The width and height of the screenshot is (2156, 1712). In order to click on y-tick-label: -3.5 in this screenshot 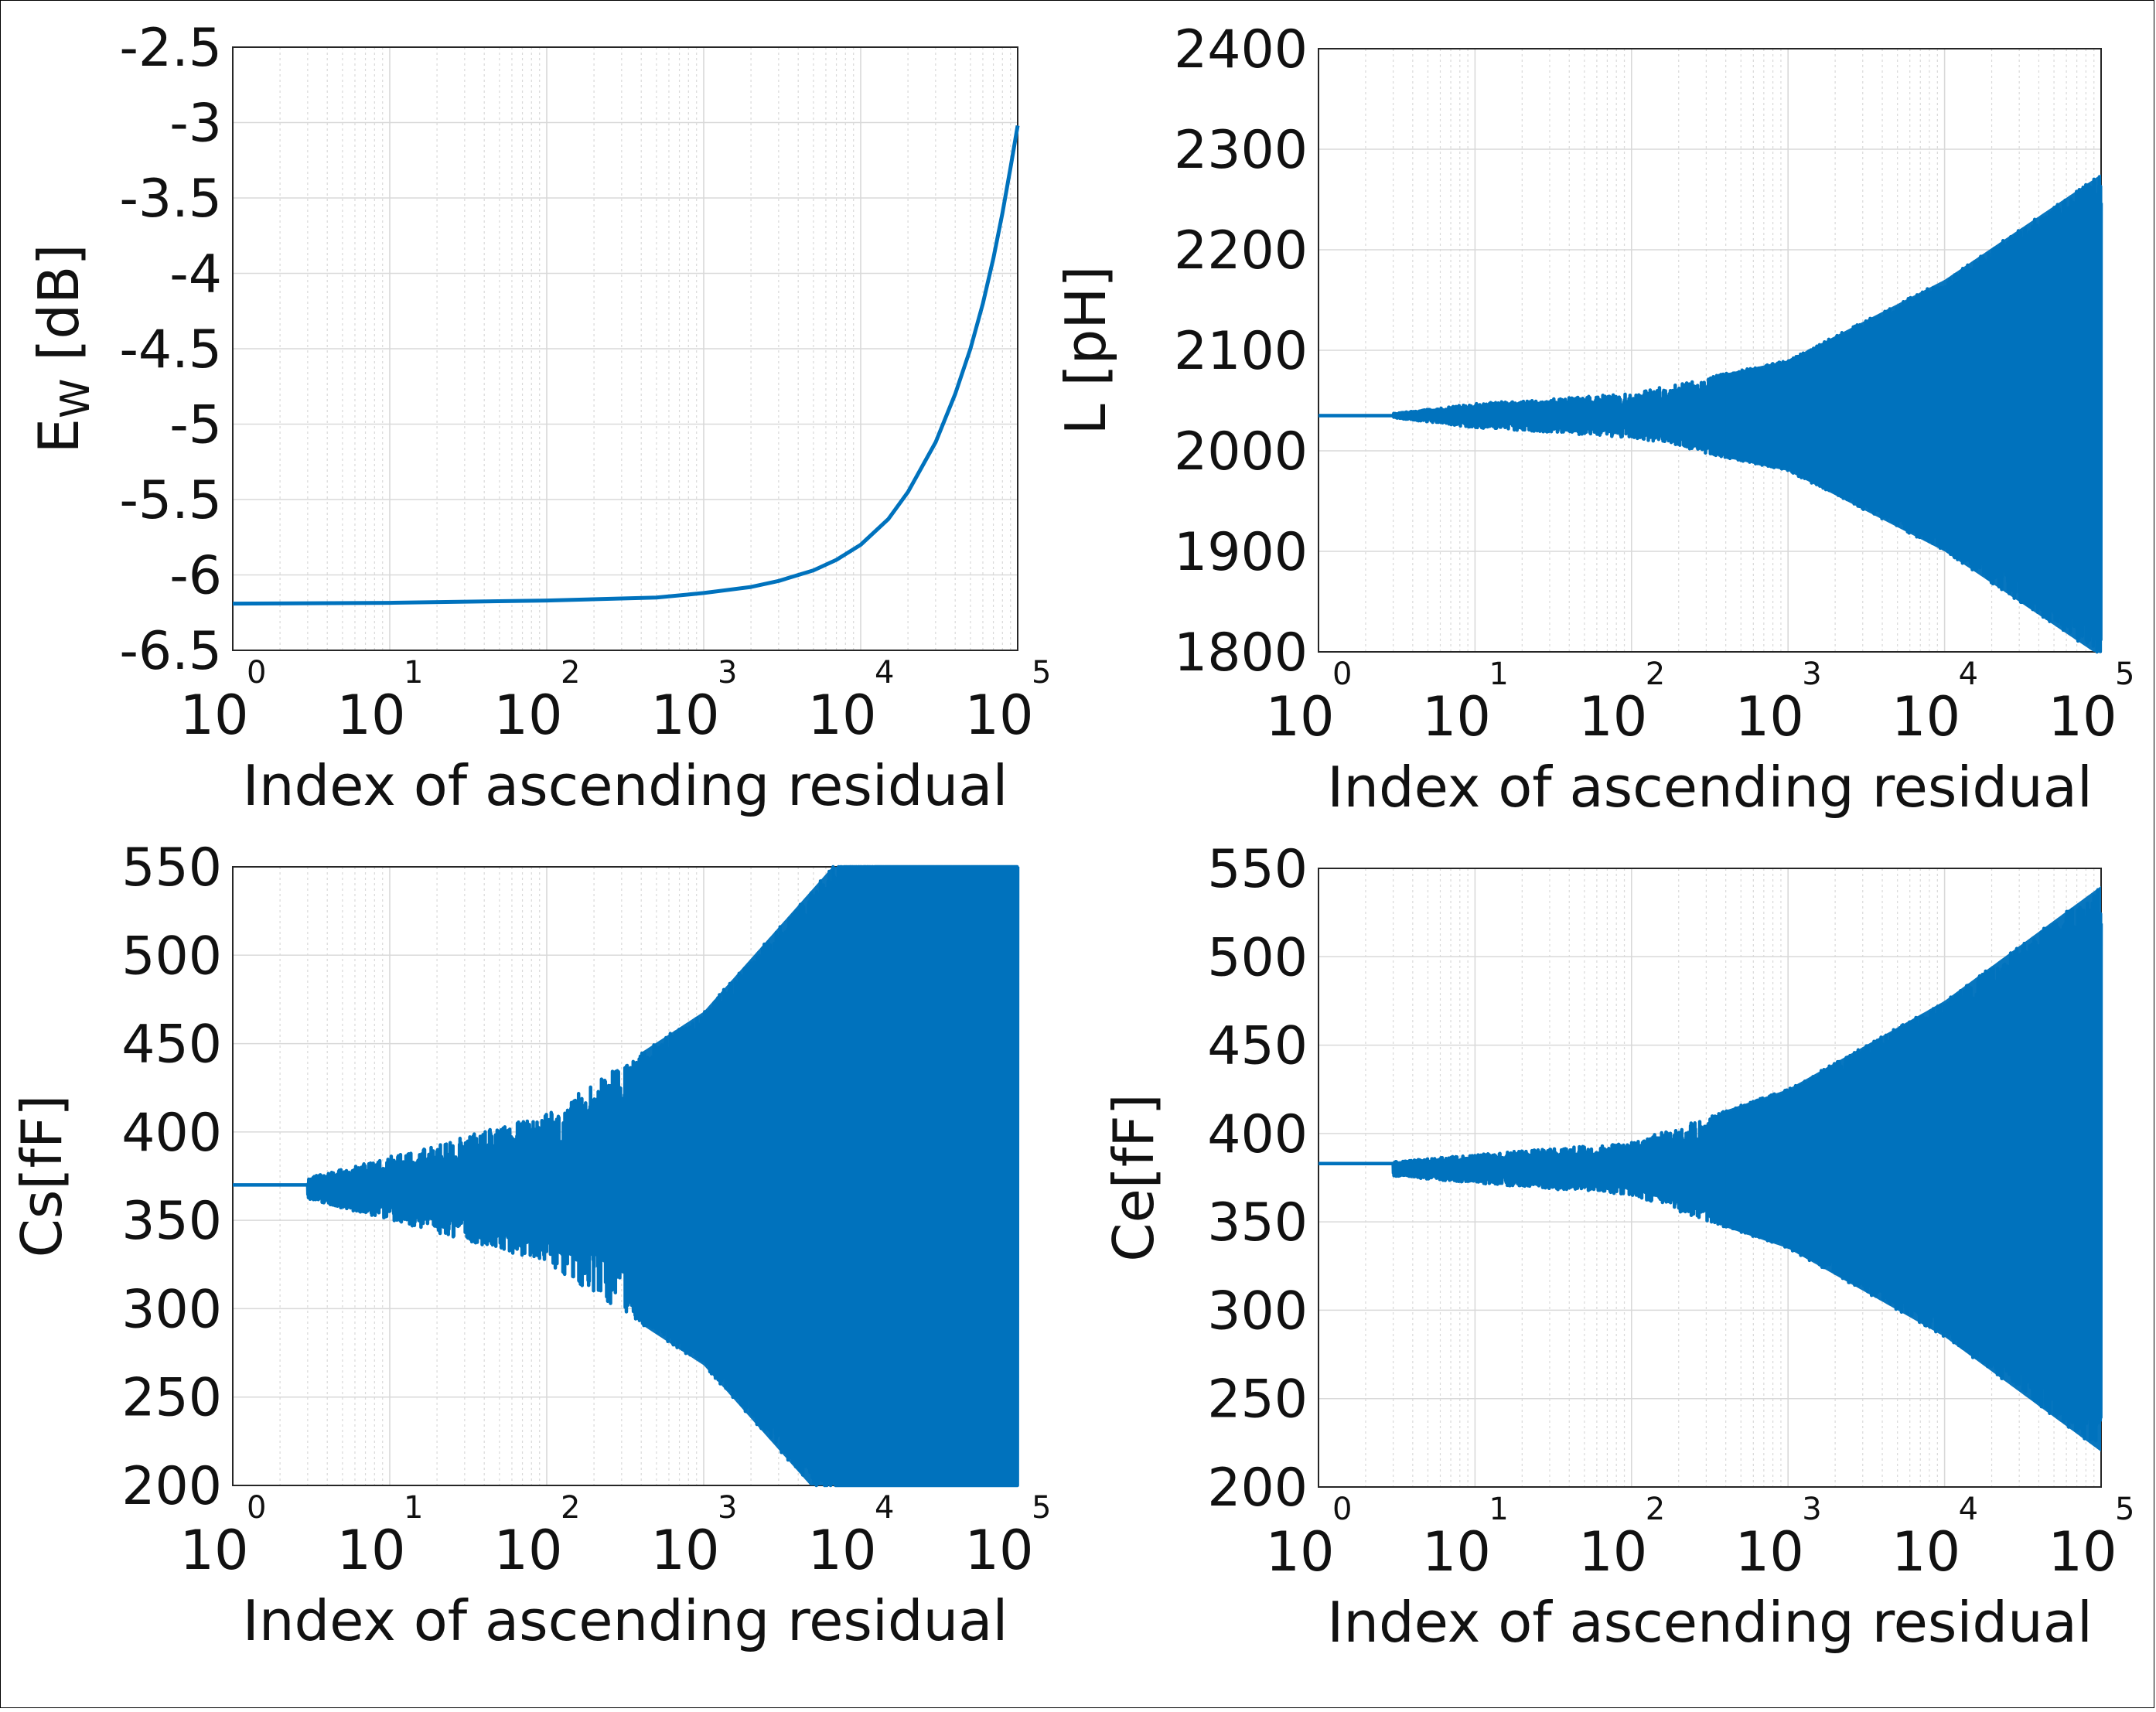, I will do `click(170, 199)`.